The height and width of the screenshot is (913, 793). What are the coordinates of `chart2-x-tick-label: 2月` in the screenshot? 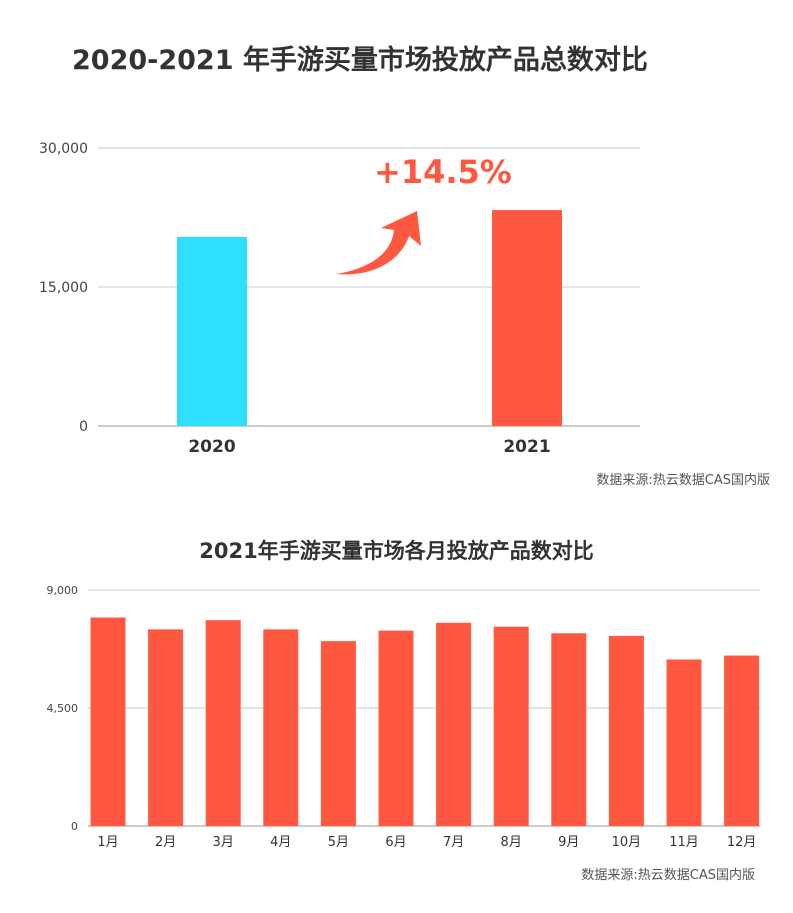 It's located at (165, 842).